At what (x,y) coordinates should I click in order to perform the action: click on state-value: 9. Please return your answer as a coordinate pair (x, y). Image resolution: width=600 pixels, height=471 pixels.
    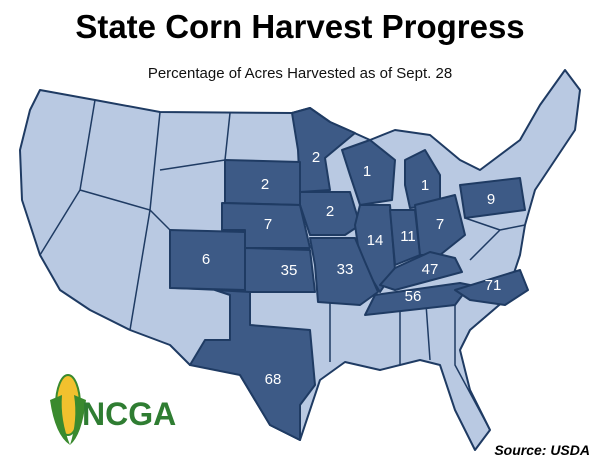
    Looking at the image, I should click on (491, 199).